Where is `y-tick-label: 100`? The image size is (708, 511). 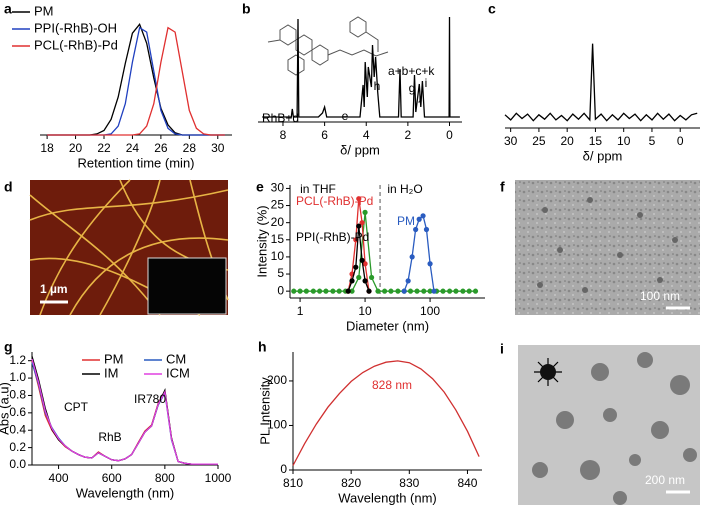 y-tick-label: 100 is located at coordinates (277, 425).